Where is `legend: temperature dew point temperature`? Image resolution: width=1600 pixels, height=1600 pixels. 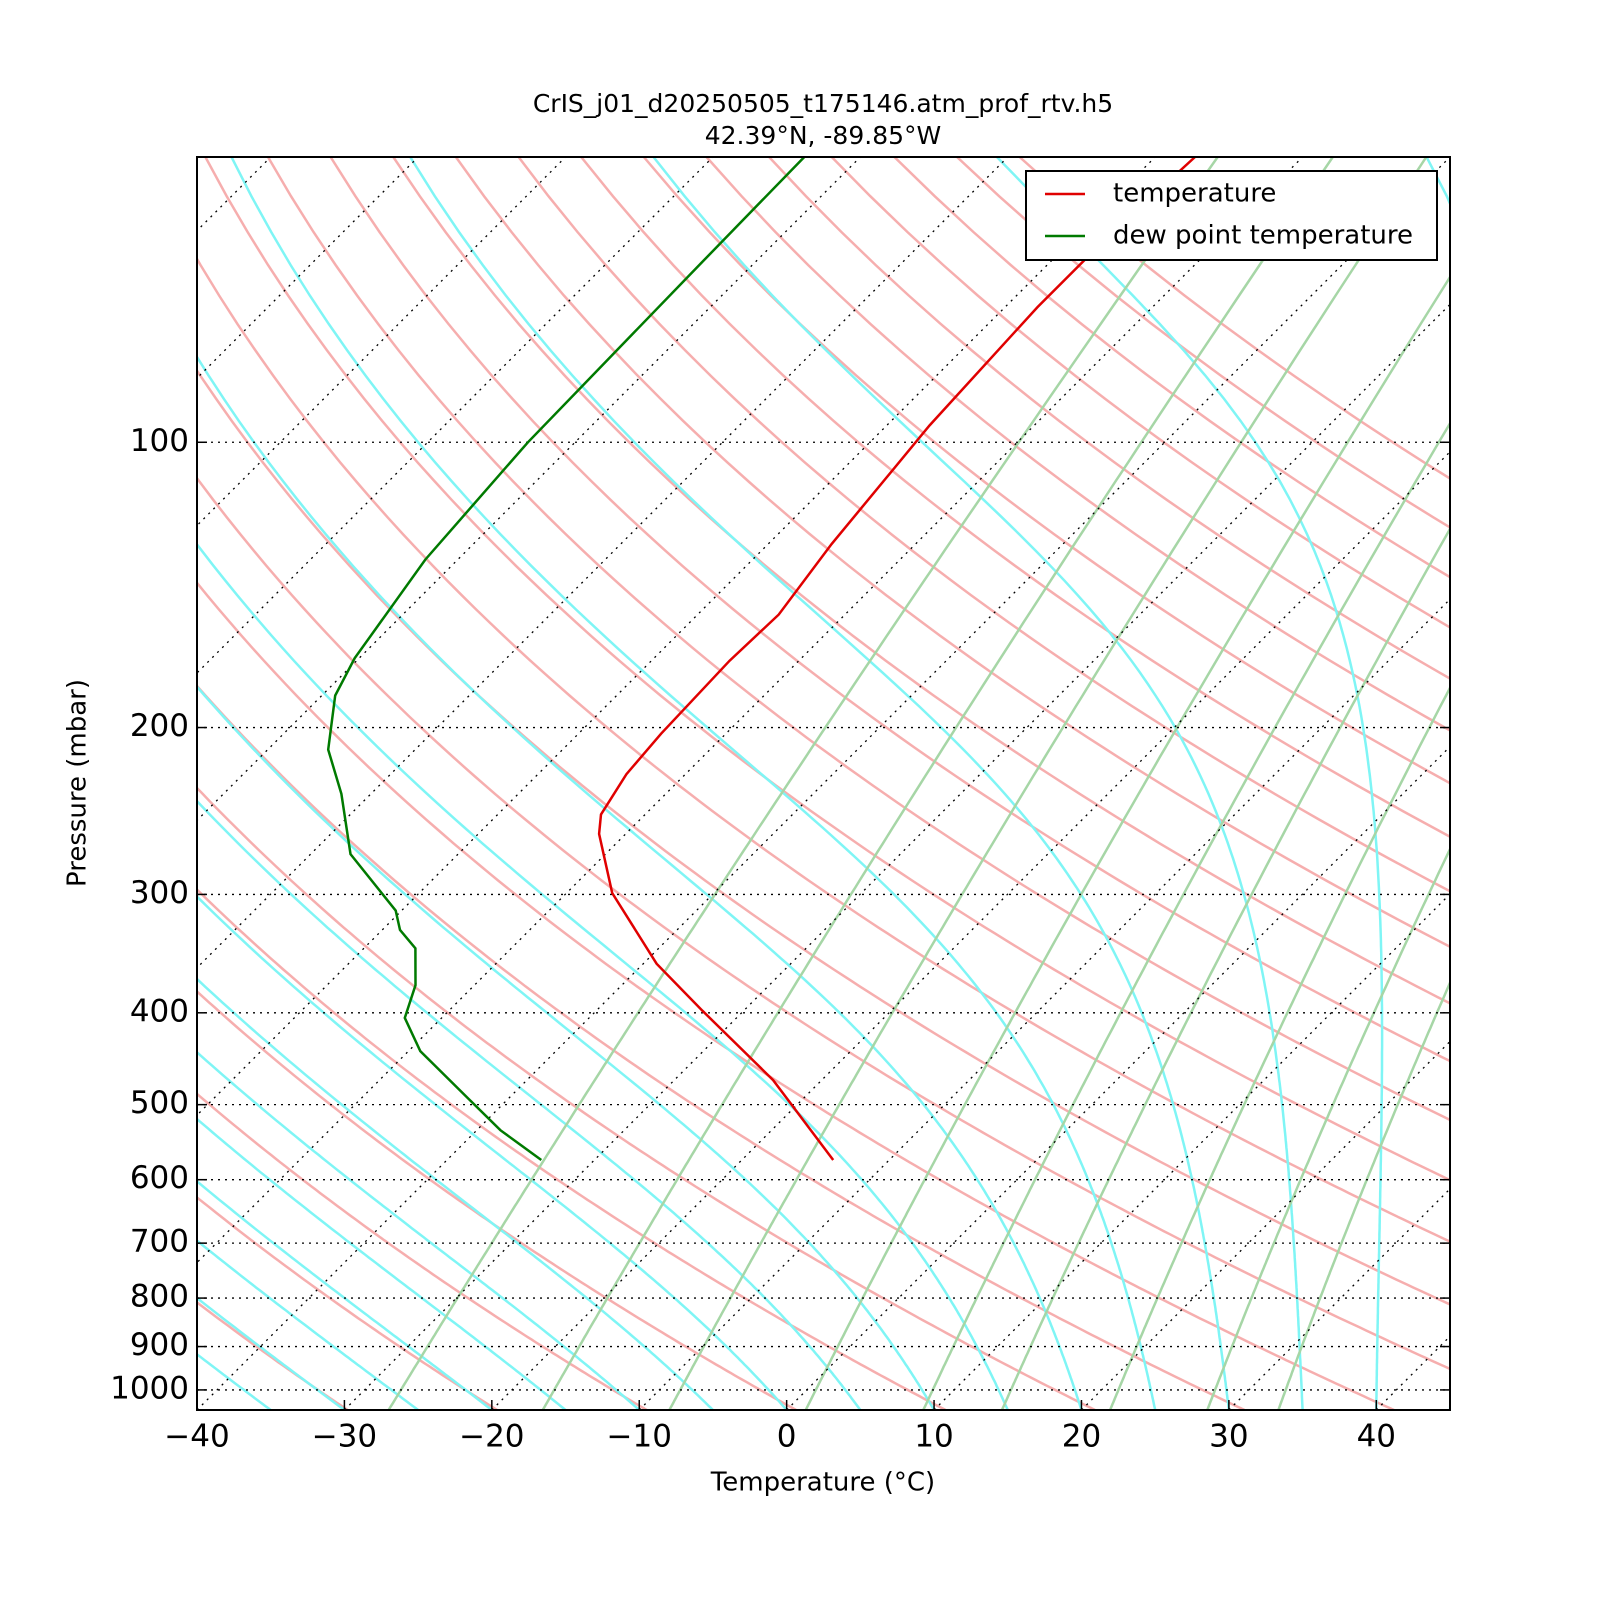 legend: temperature dew point temperature is located at coordinates (1231, 215).